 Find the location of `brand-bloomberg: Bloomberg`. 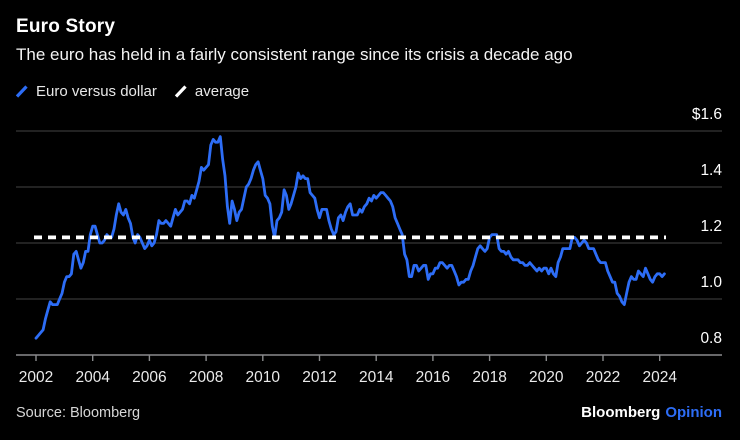

brand-bloomberg: Bloomberg is located at coordinates (621, 412).